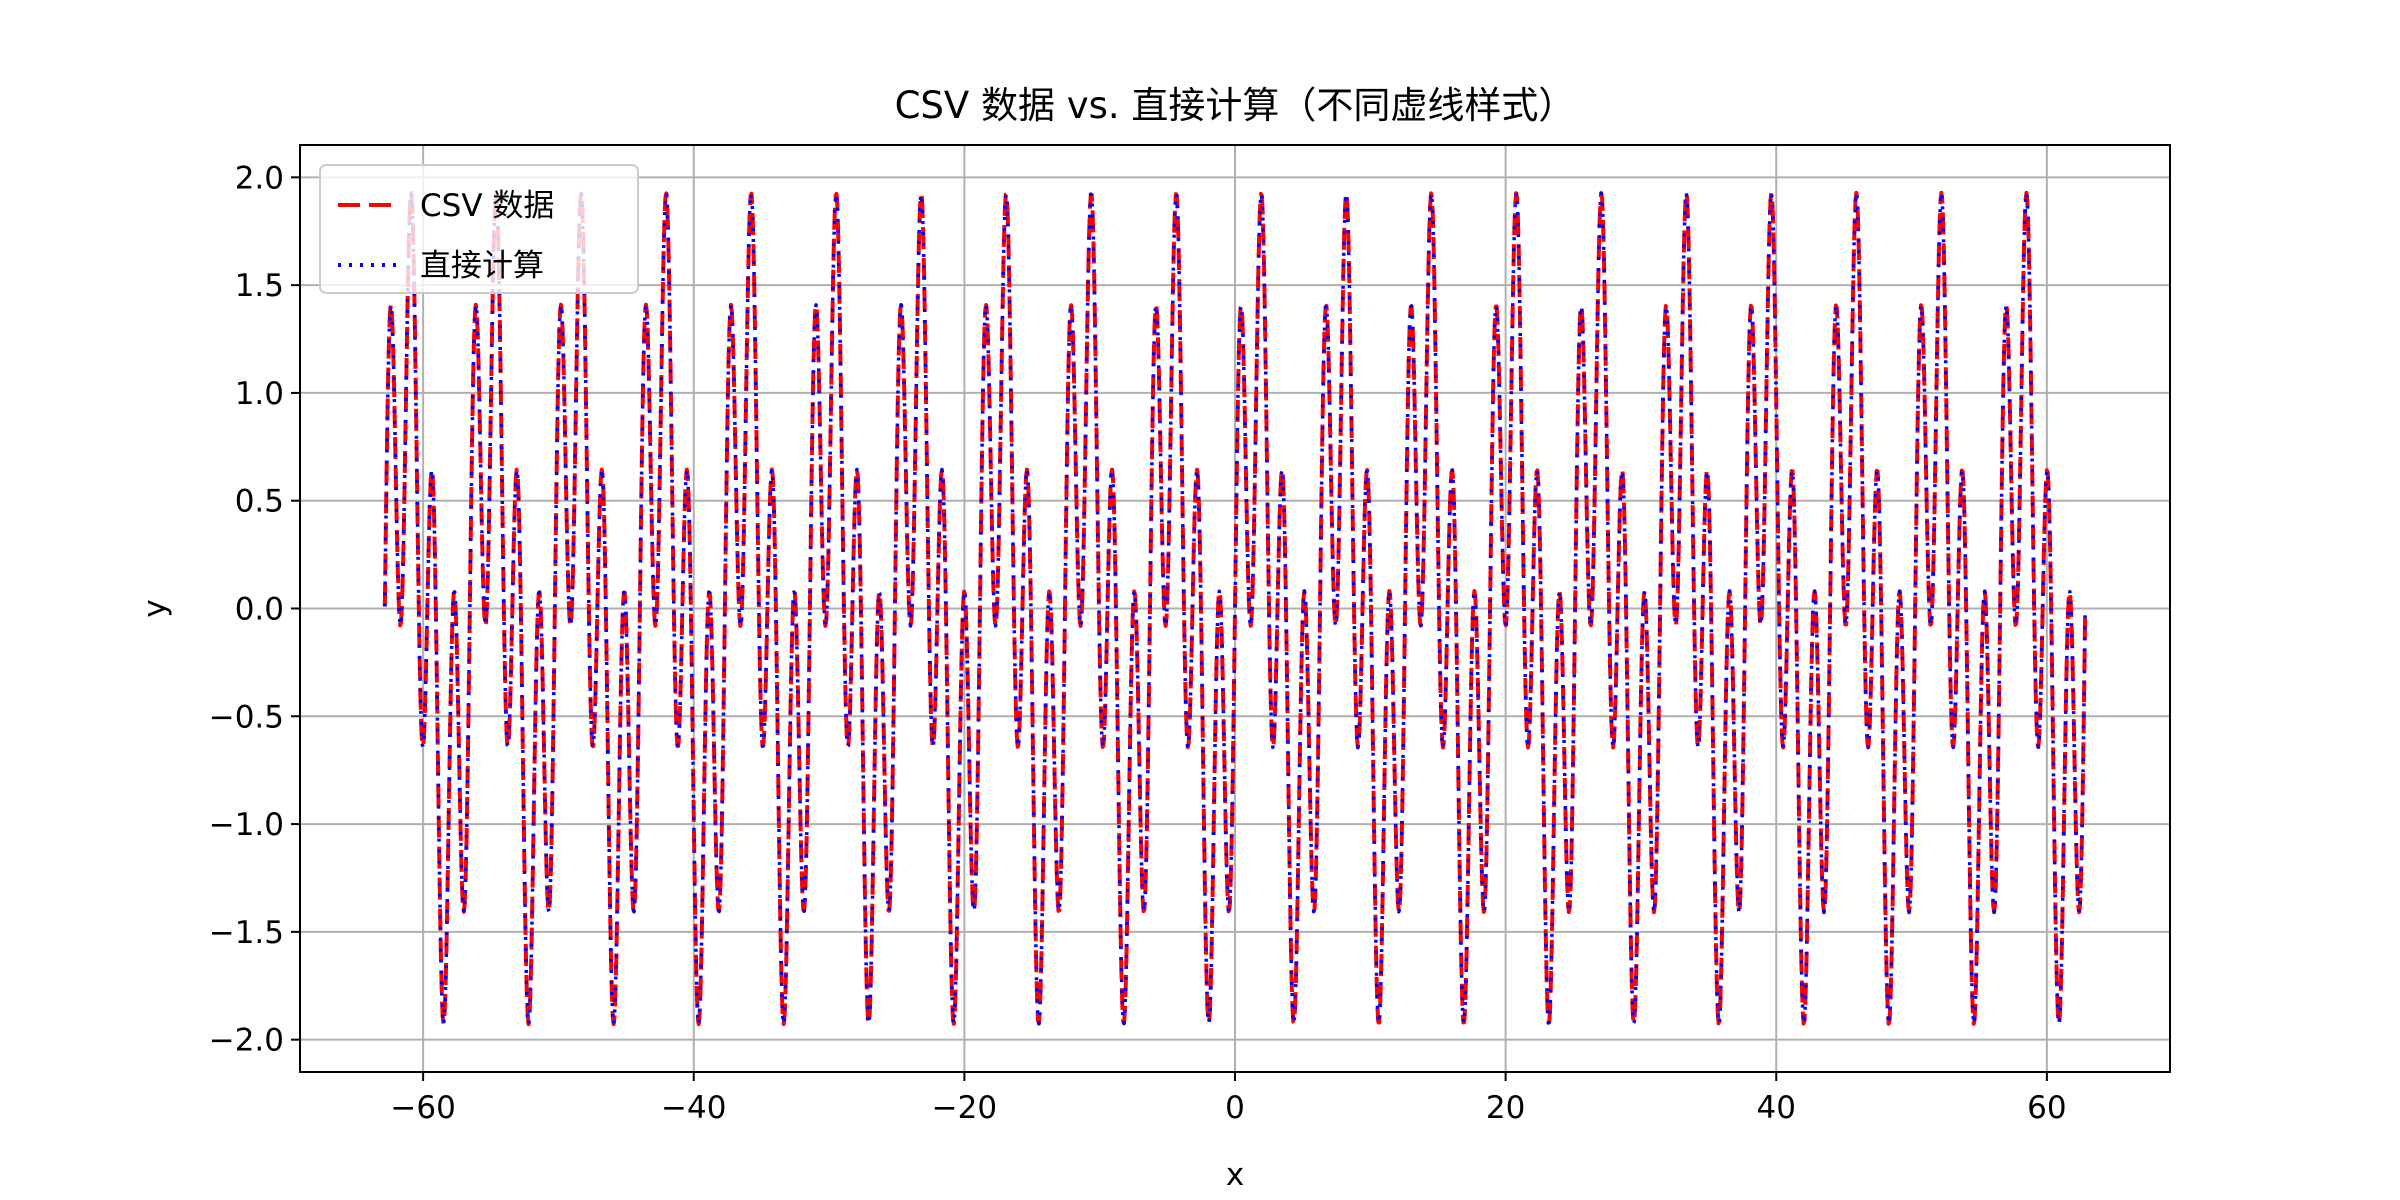 Image resolution: width=2400 pixels, height=1200 pixels. I want to click on legend-label-1: CSV 数据, so click(487, 206).